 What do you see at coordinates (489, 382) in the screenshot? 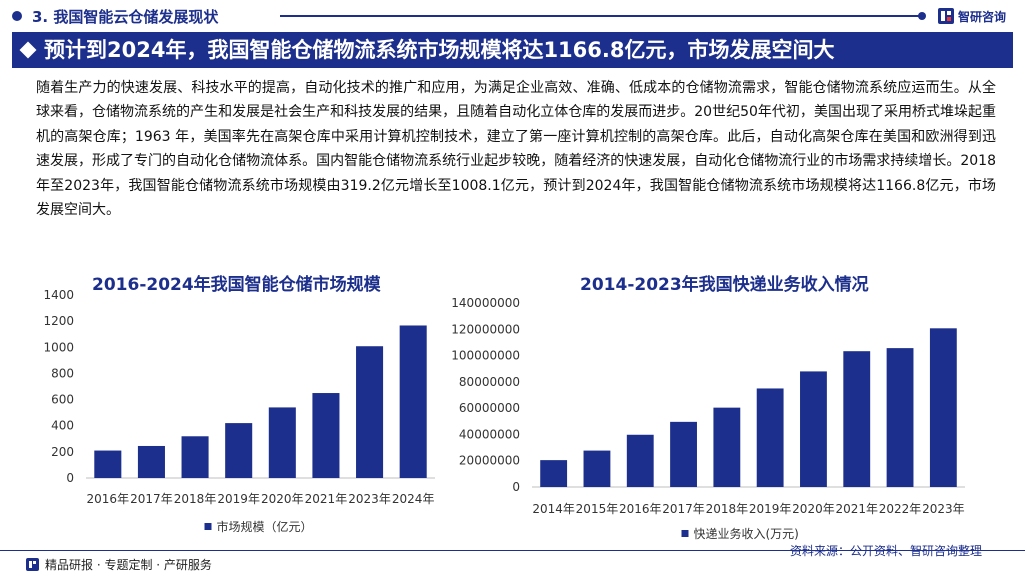
I see `y-tick-label: 80000000` at bounding box center [489, 382].